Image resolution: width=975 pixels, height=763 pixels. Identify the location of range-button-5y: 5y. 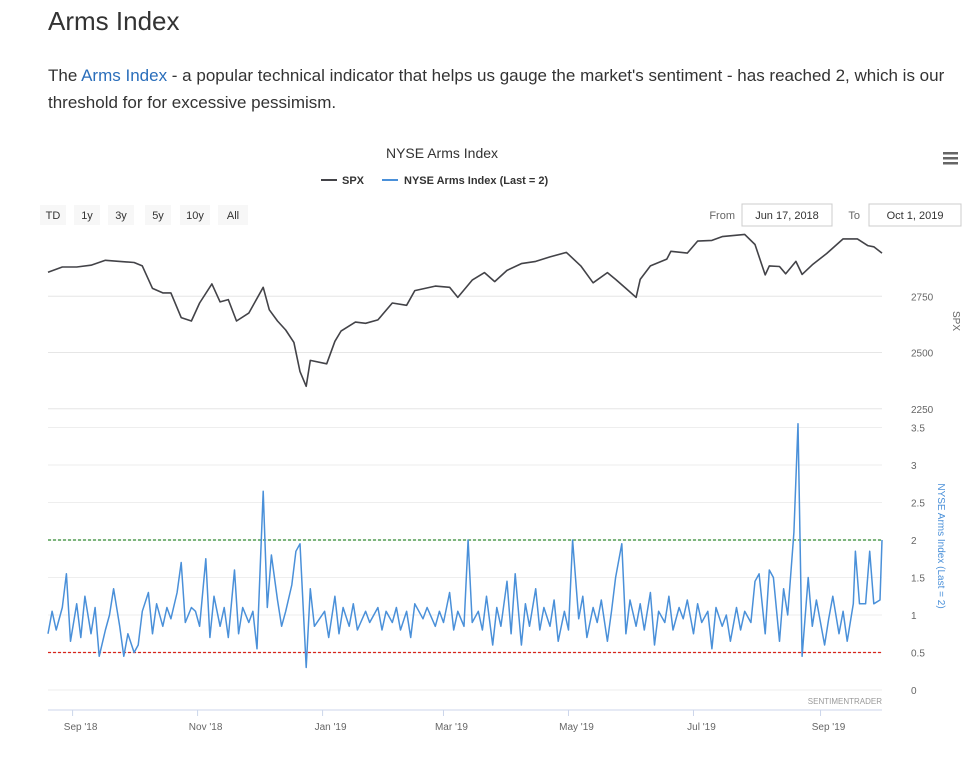
(158, 215).